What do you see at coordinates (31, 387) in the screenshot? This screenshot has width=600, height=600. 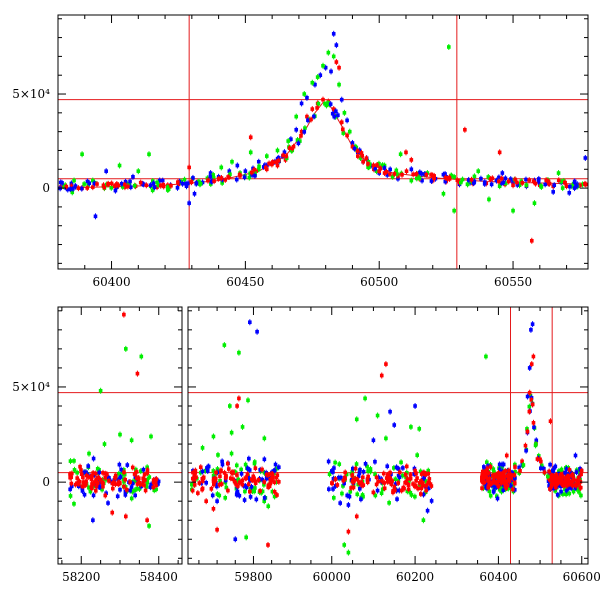 I see `y-tick-label: 5×10⁴` at bounding box center [31, 387].